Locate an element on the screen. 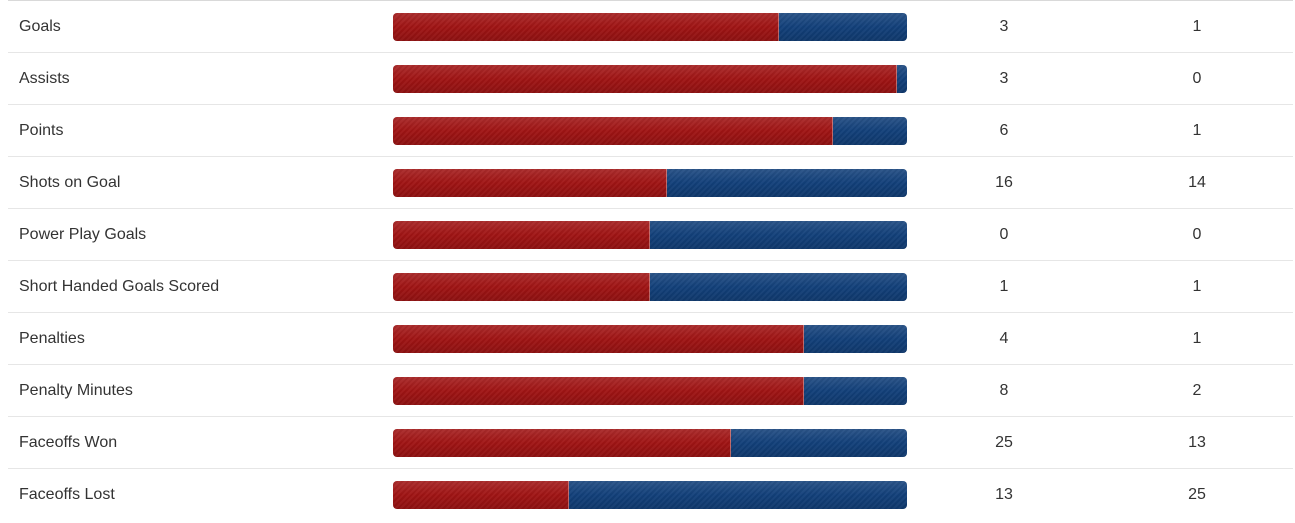 The height and width of the screenshot is (523, 1295). stat-row-penalties: Penalties 4 1 is located at coordinates (650, 339).